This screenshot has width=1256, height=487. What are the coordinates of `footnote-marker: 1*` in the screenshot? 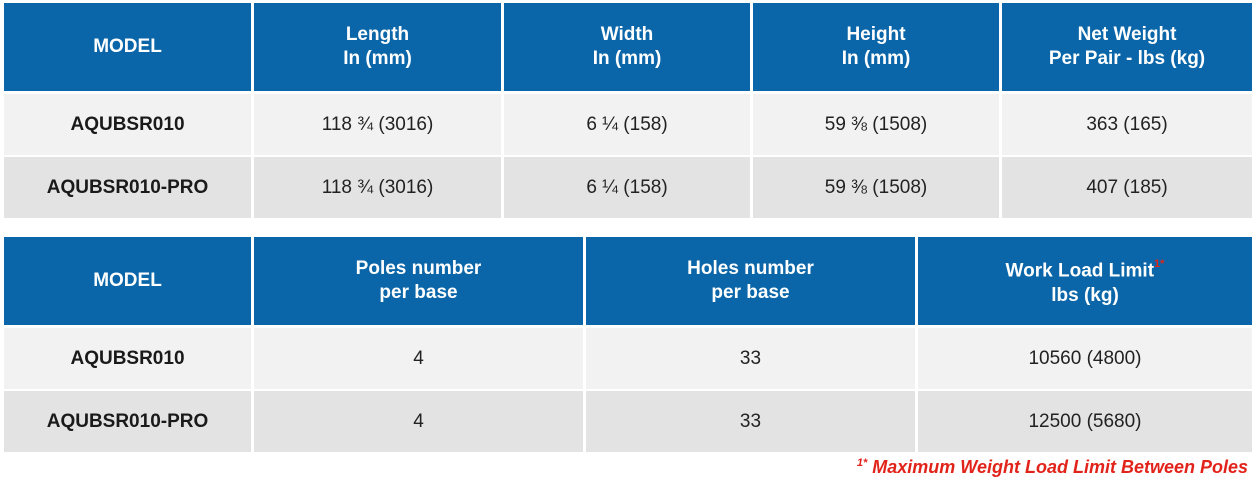 It's located at (862, 463).